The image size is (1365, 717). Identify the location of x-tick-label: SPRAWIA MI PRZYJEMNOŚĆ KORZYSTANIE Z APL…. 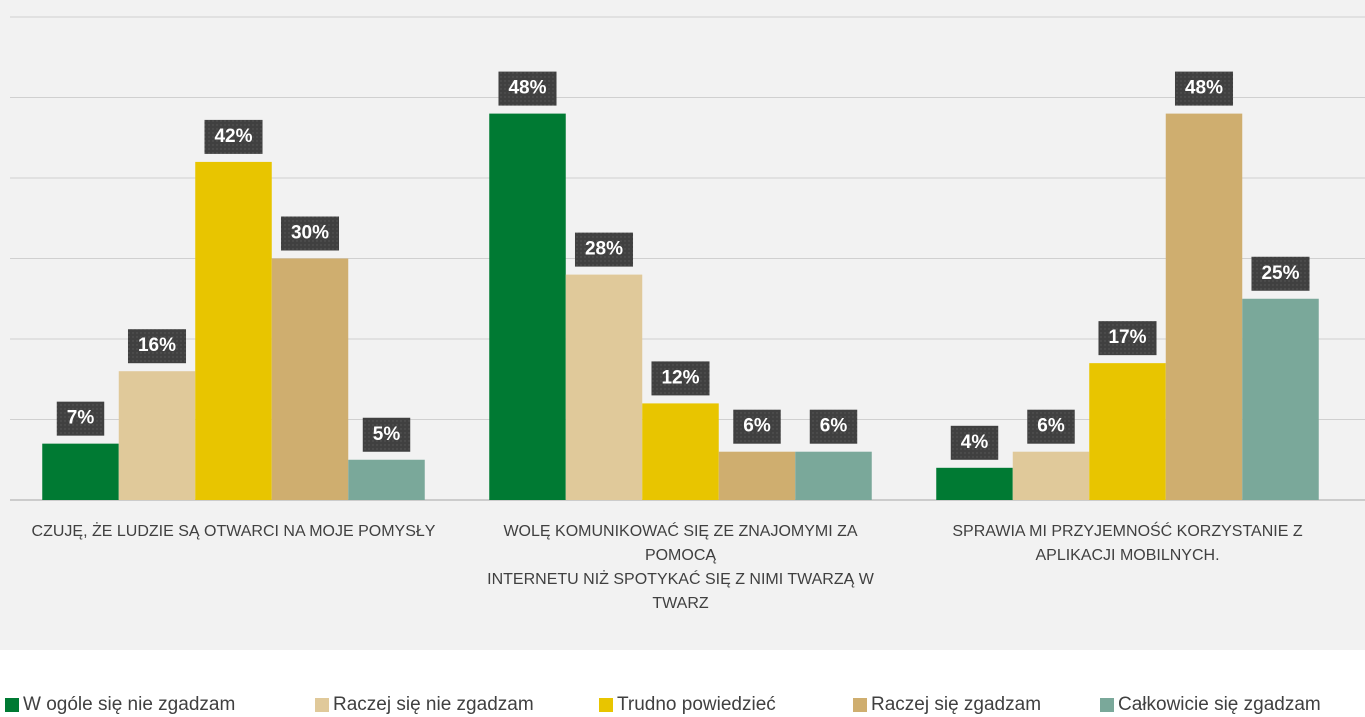
(1127, 543).